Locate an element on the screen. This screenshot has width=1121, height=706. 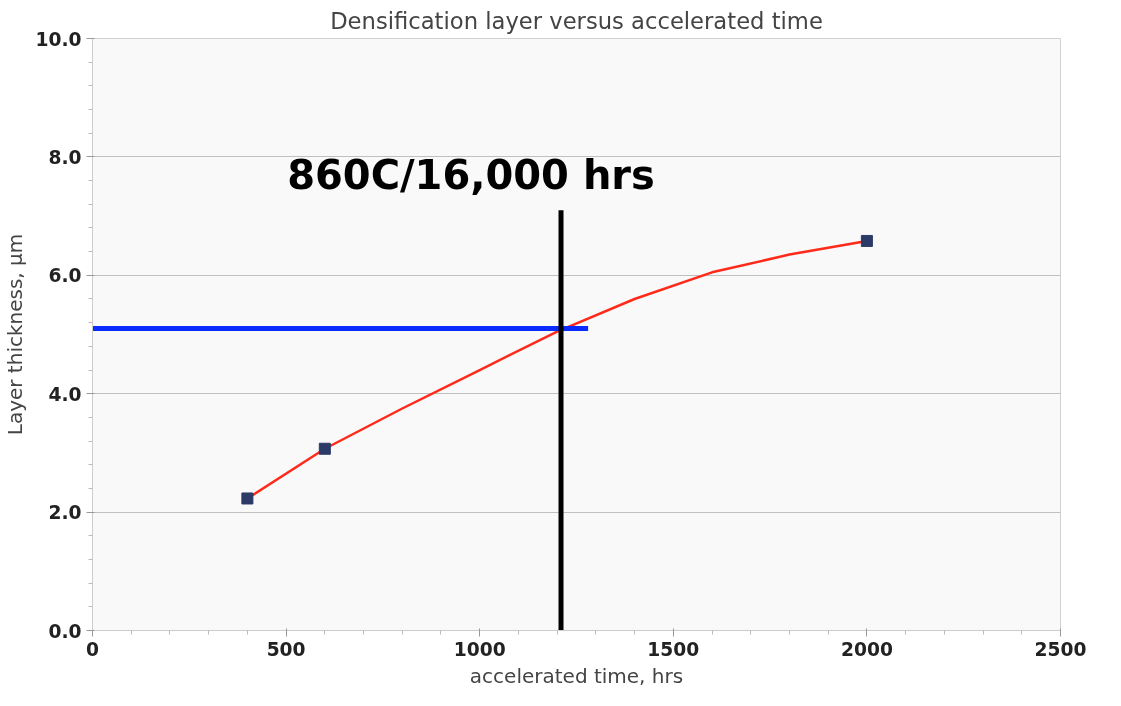
x-tick-label: 1000 is located at coordinates (479, 649).